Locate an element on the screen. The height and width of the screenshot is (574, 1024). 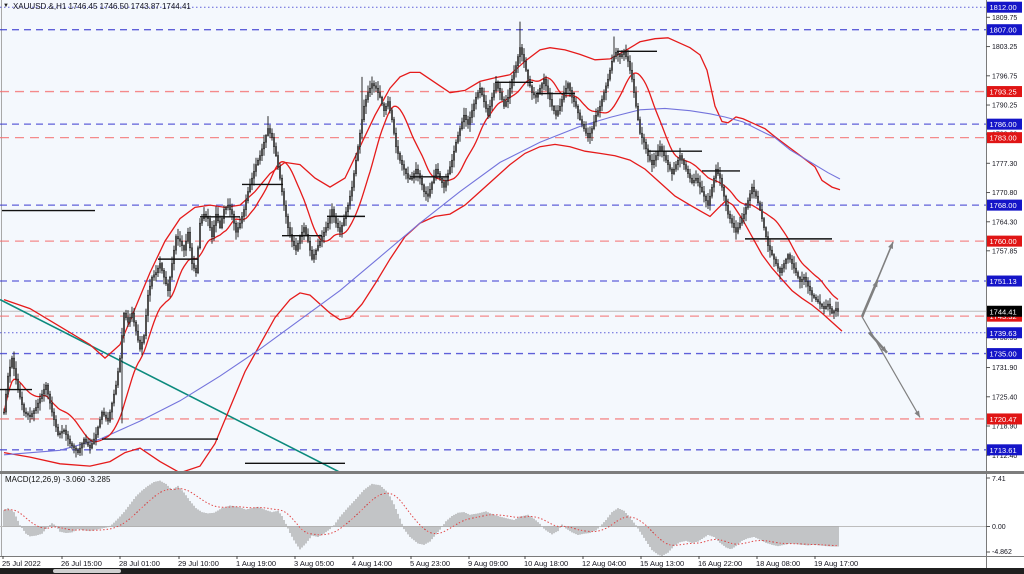
price-badge-label: 1744.41 is located at coordinates (1003, 311).